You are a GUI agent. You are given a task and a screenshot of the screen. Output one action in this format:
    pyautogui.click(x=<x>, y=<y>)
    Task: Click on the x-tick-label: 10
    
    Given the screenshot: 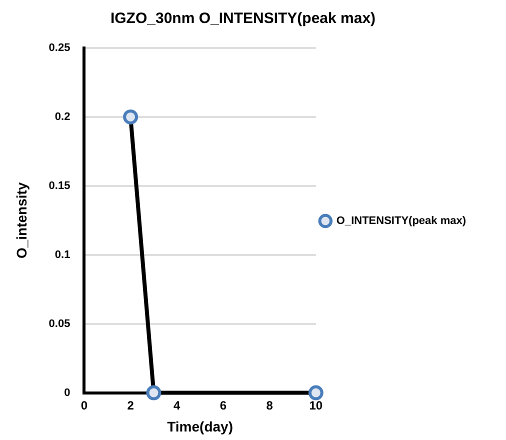 What is the action you would take?
    pyautogui.click(x=316, y=405)
    